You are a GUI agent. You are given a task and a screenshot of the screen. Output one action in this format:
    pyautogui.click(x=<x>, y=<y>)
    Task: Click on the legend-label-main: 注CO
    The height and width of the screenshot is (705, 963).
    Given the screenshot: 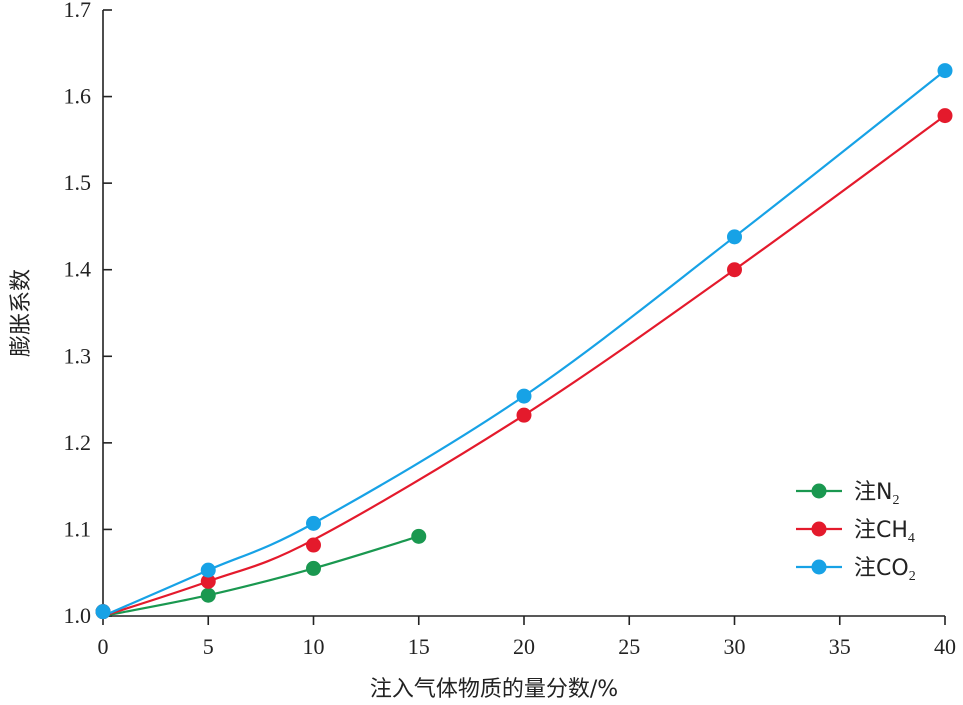 What is the action you would take?
    pyautogui.click(x=881, y=568)
    